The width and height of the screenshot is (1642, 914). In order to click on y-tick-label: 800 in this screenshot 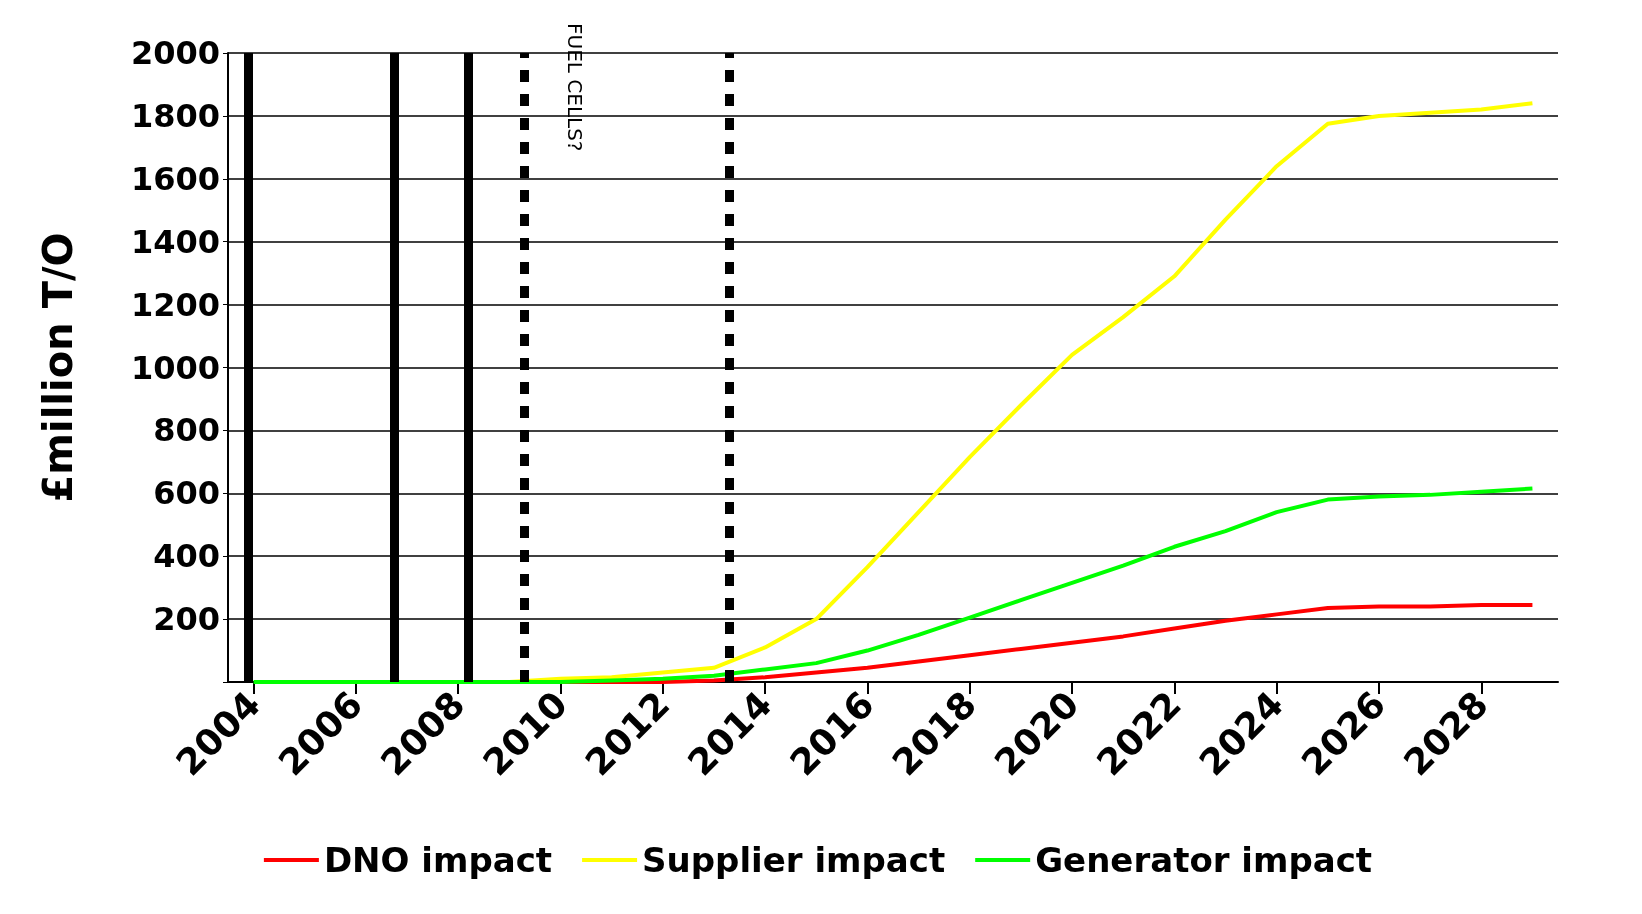, I will do `click(186, 430)`.